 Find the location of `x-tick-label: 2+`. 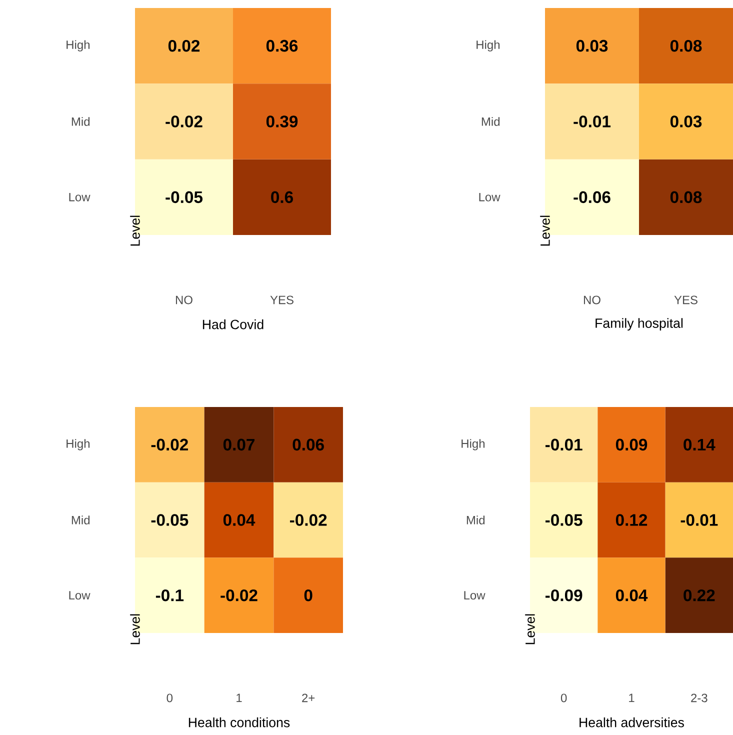

x-tick-label: 2+ is located at coordinates (308, 698).